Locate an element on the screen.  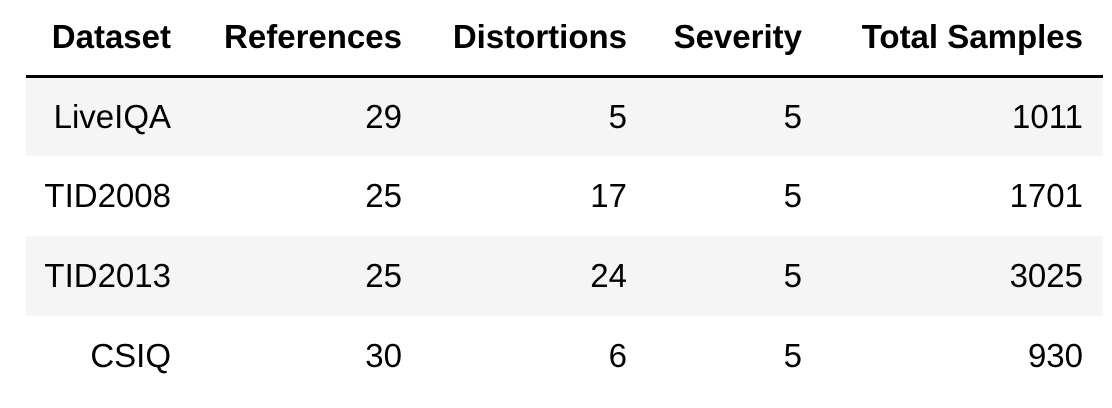
cell-references: 30 is located at coordinates (306, 356).